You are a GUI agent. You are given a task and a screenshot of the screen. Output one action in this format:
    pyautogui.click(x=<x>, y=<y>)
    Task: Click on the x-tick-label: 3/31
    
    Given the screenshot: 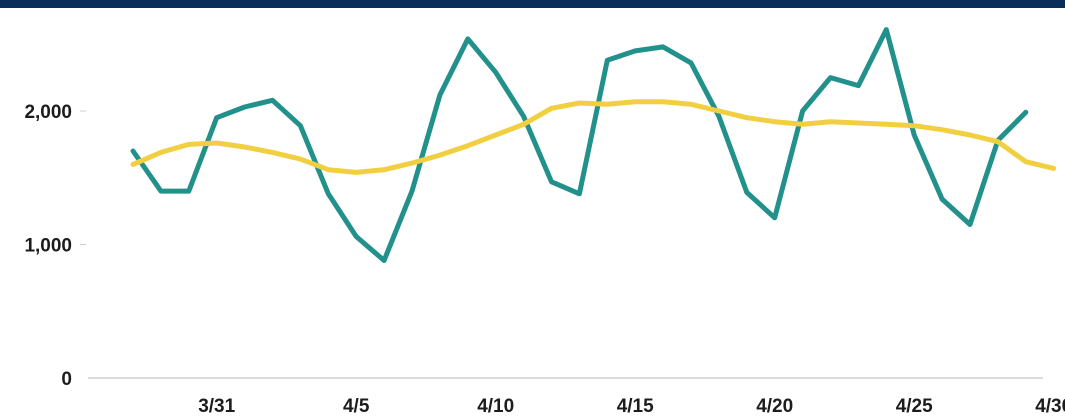 What is the action you would take?
    pyautogui.click(x=216, y=406)
    